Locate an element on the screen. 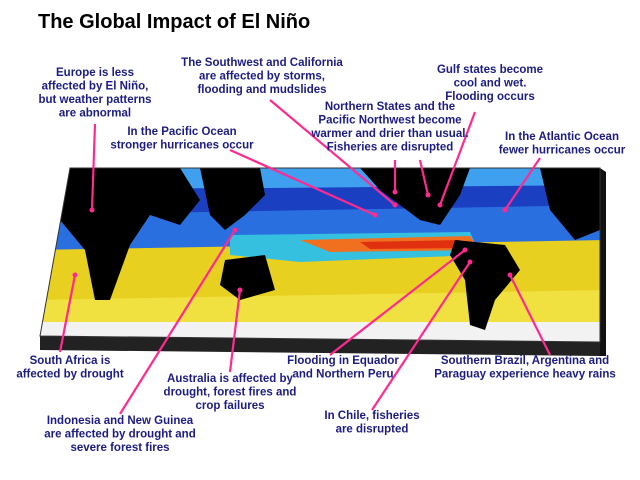 This screenshot has height=480, width=640. annotation-line: fewer hurricanes occur is located at coordinates (562, 151).